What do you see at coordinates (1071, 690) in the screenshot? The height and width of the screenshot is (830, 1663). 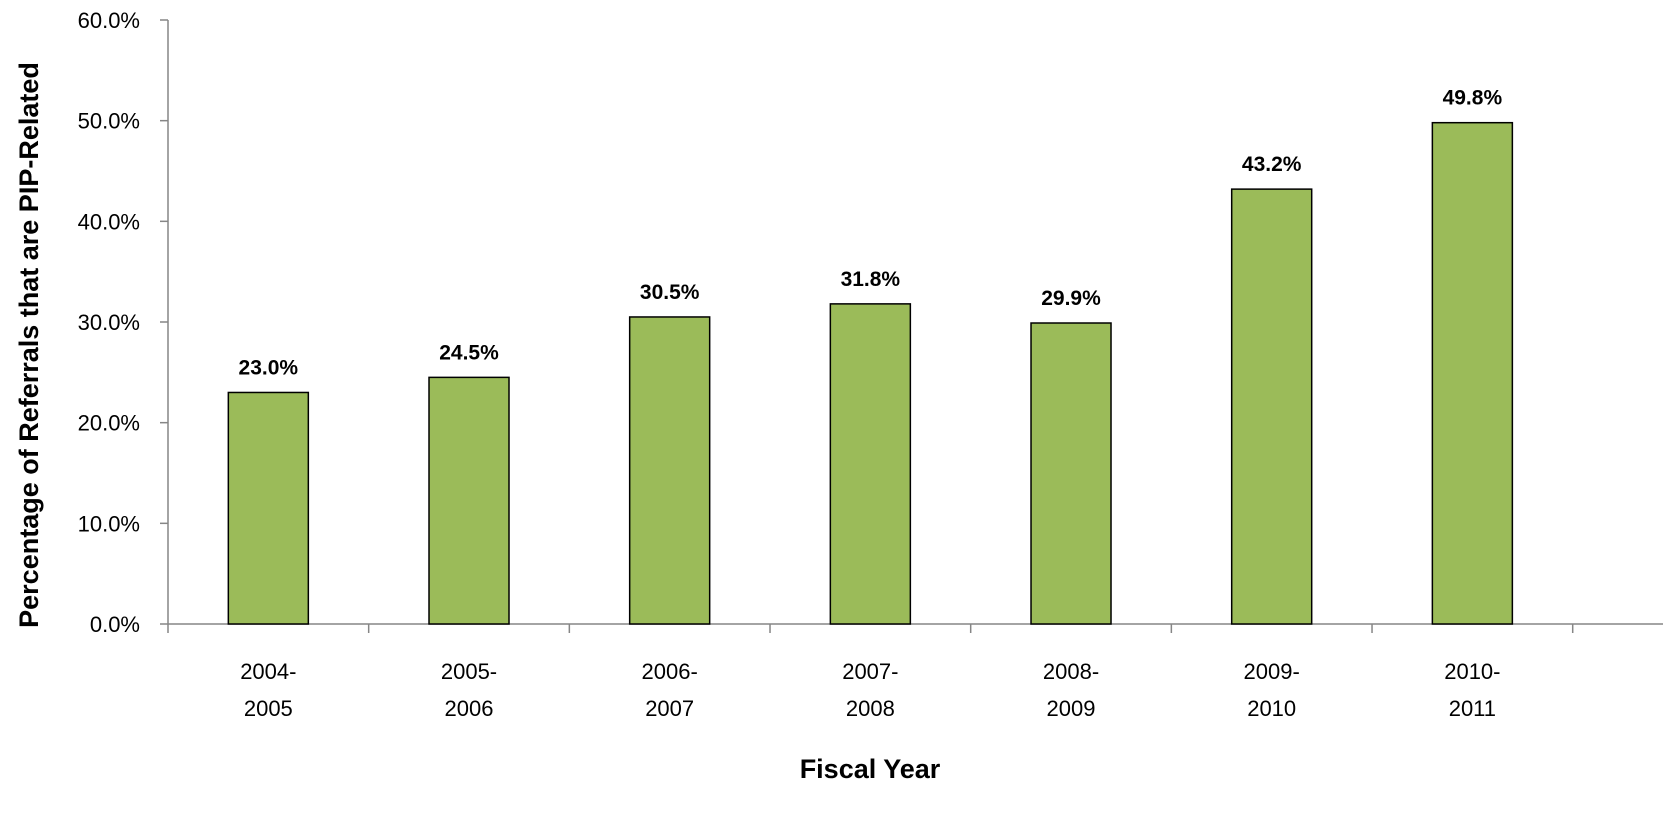 I see `x-tick-label: 2008-2009` at bounding box center [1071, 690].